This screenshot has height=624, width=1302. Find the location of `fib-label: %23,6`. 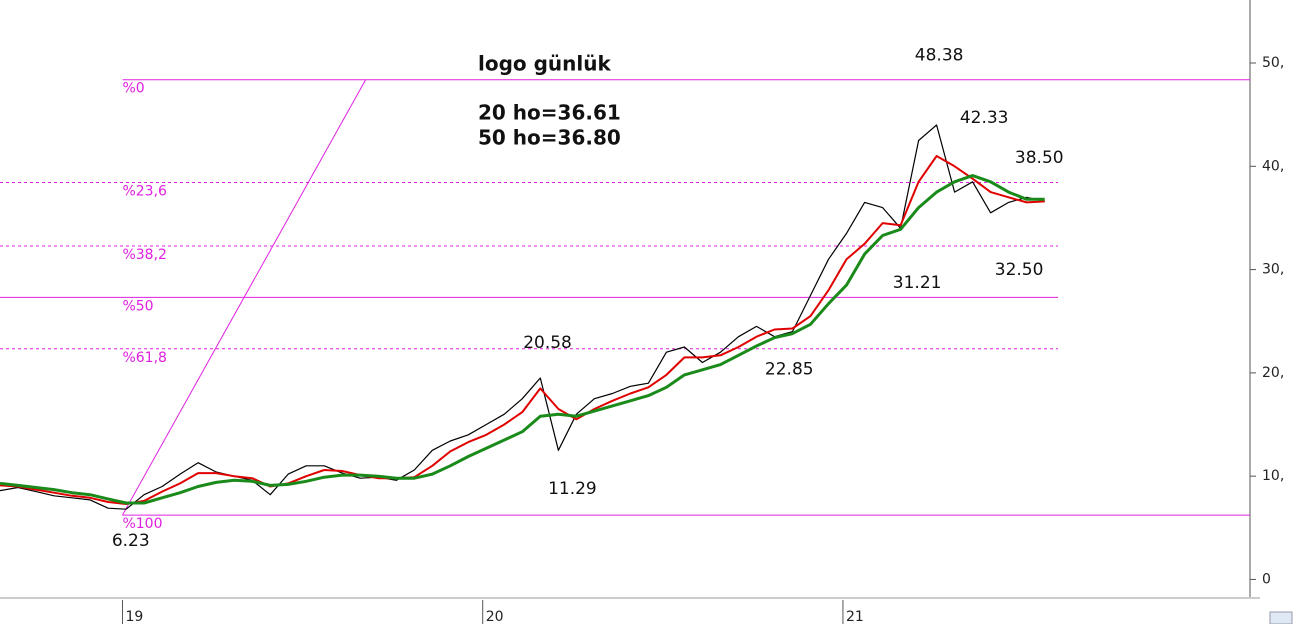

fib-label: %23,6 is located at coordinates (144, 192).